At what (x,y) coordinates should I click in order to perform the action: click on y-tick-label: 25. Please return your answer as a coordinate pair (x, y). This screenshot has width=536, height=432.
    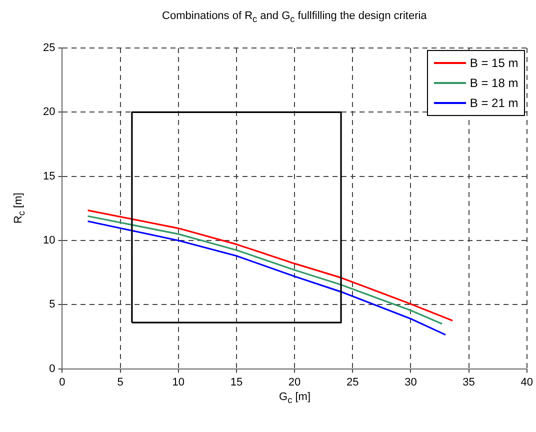
    Looking at the image, I should click on (49, 48).